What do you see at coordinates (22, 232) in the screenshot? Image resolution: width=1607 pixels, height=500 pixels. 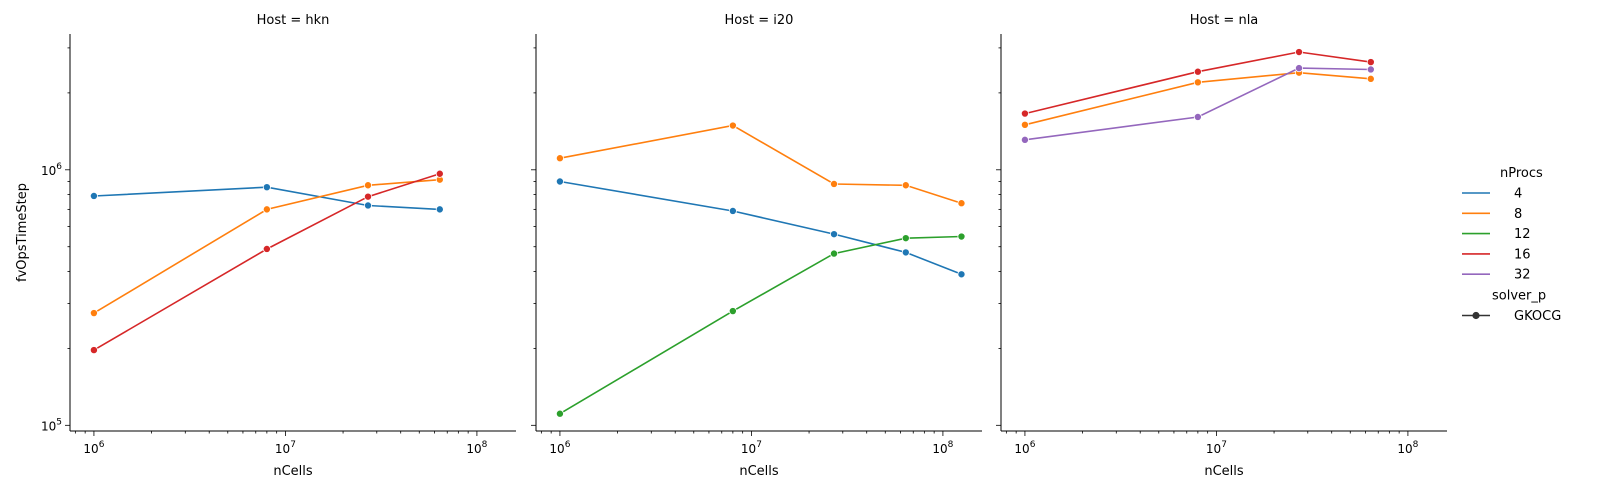 I see `y-axis-title: fvOpsTimeStep` at bounding box center [22, 232].